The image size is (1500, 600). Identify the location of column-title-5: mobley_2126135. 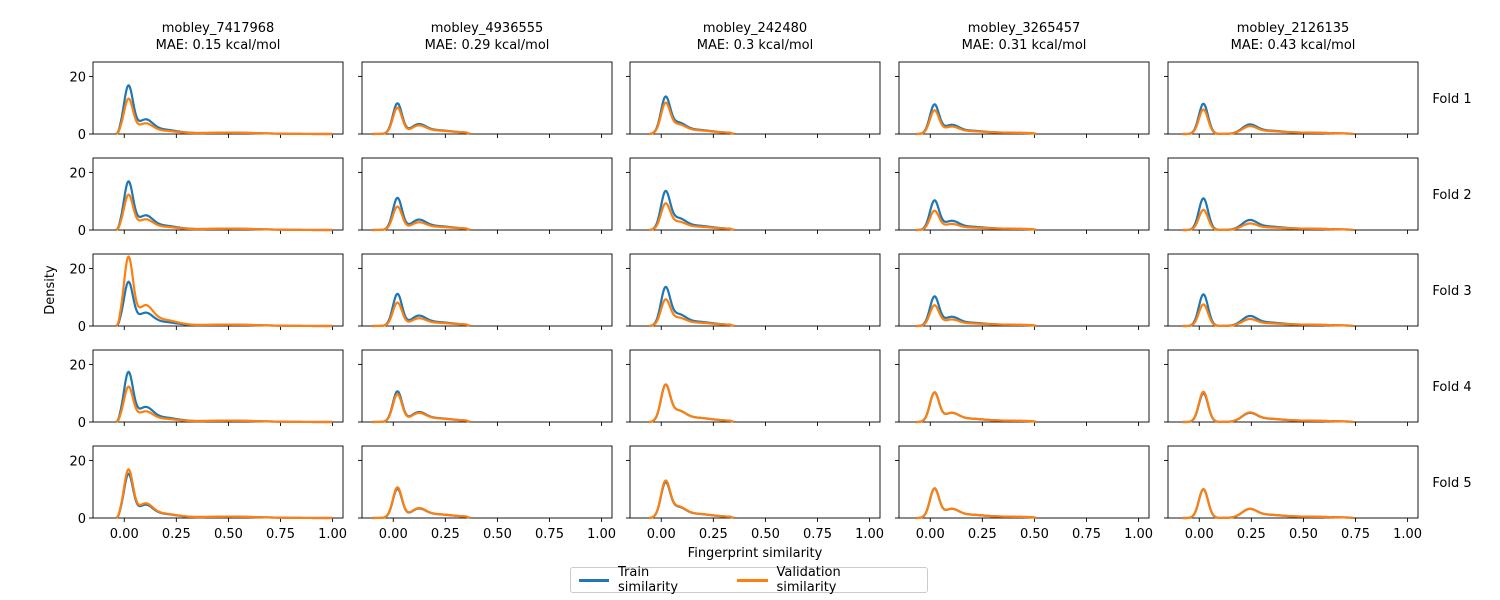
(1293, 28).